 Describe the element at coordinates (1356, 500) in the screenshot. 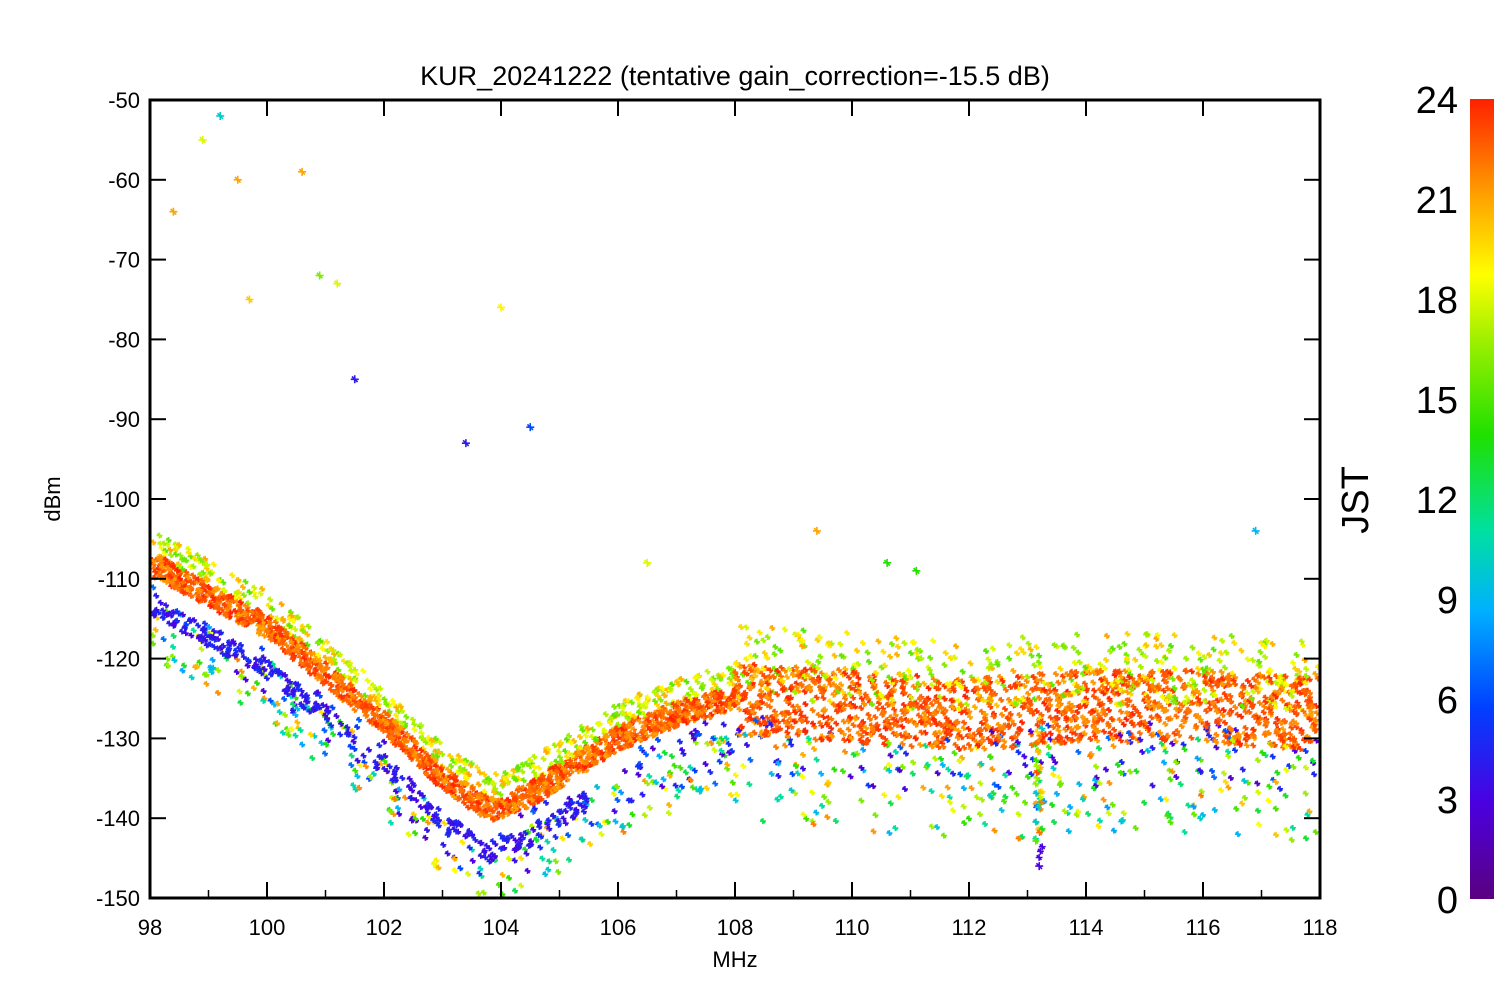

I see `colorbar-label: JST` at that location.